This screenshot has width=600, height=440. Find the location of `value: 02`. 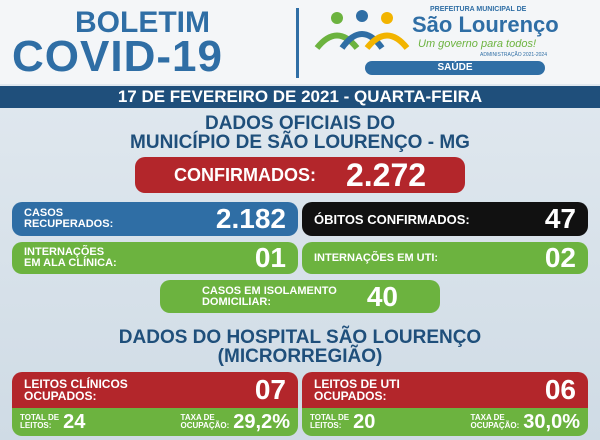

value: 02 is located at coordinates (560, 257).